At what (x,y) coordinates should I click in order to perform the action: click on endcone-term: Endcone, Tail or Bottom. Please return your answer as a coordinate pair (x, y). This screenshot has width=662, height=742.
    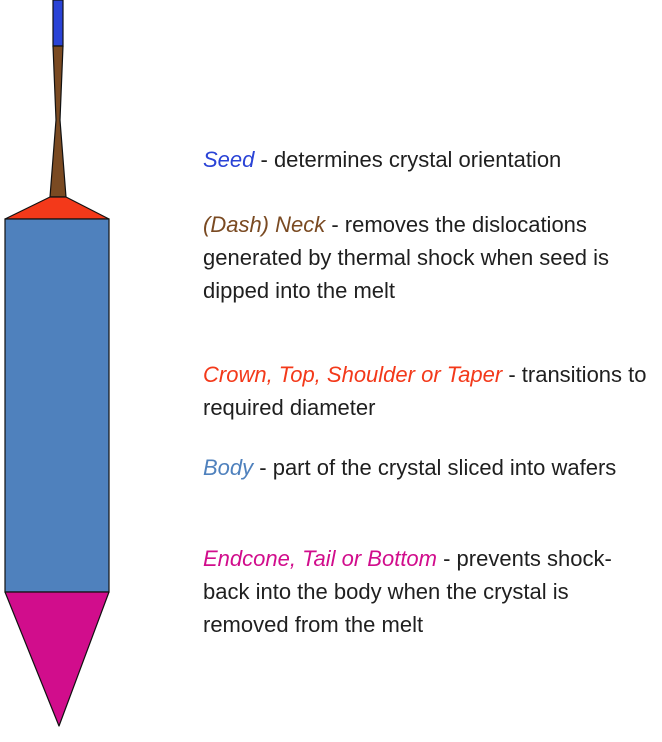
    Looking at the image, I should click on (320, 558).